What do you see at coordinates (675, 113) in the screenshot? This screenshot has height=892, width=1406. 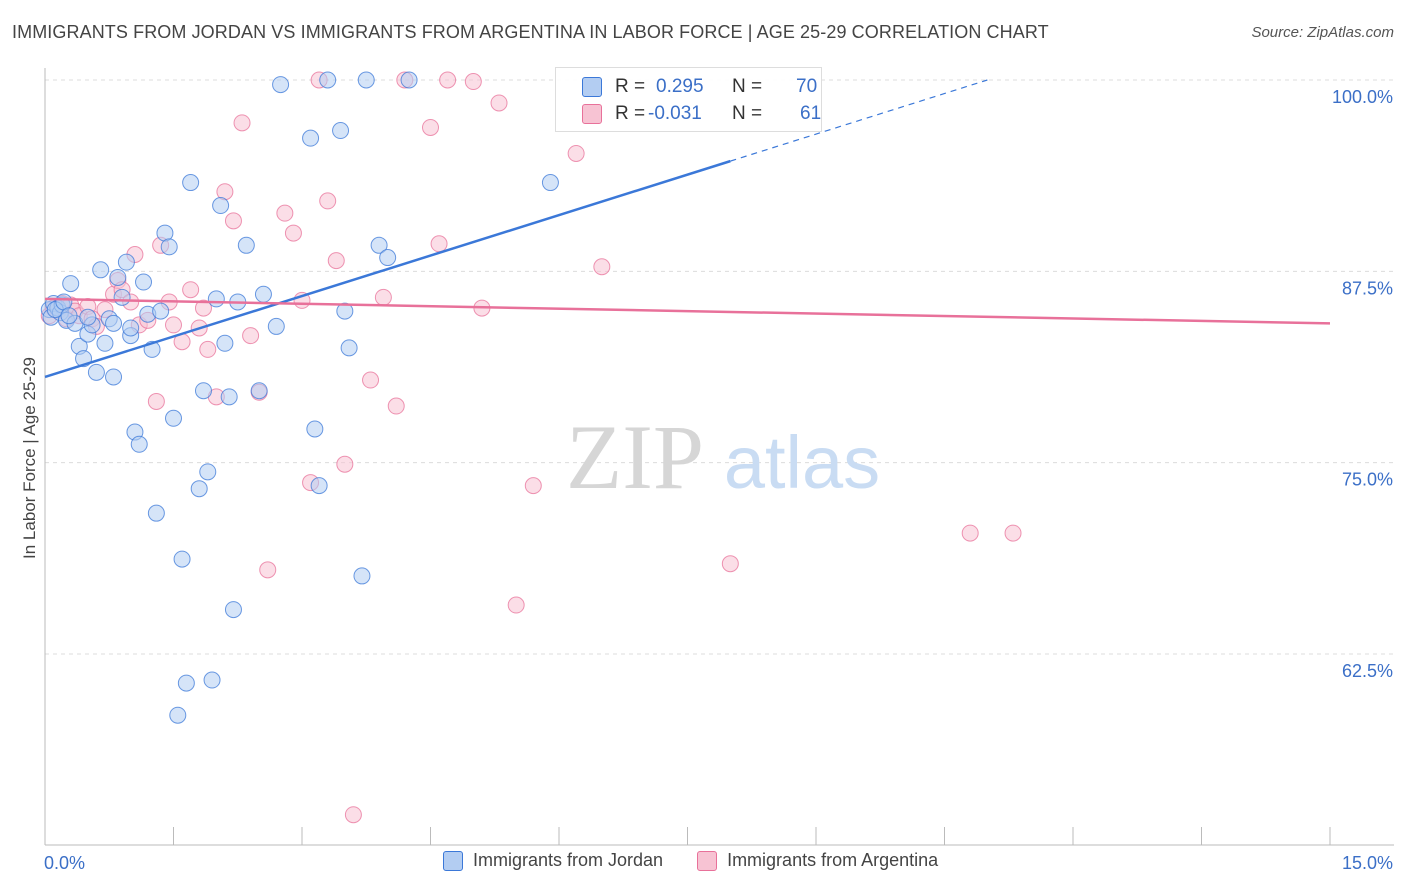 I see `stats-r-value-argentina: -0.031` at bounding box center [675, 113].